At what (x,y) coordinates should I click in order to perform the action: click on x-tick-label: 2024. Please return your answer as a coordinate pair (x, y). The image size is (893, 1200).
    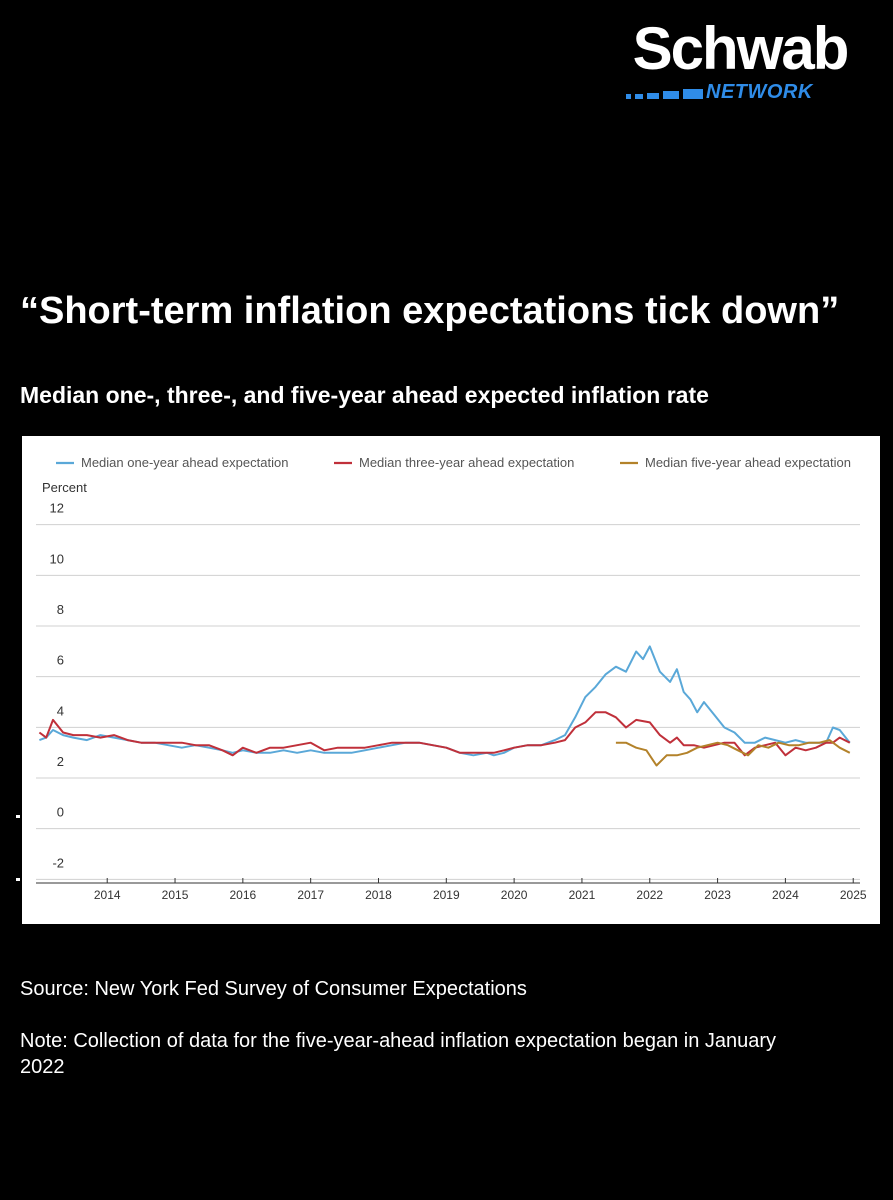
    Looking at the image, I should click on (785, 895).